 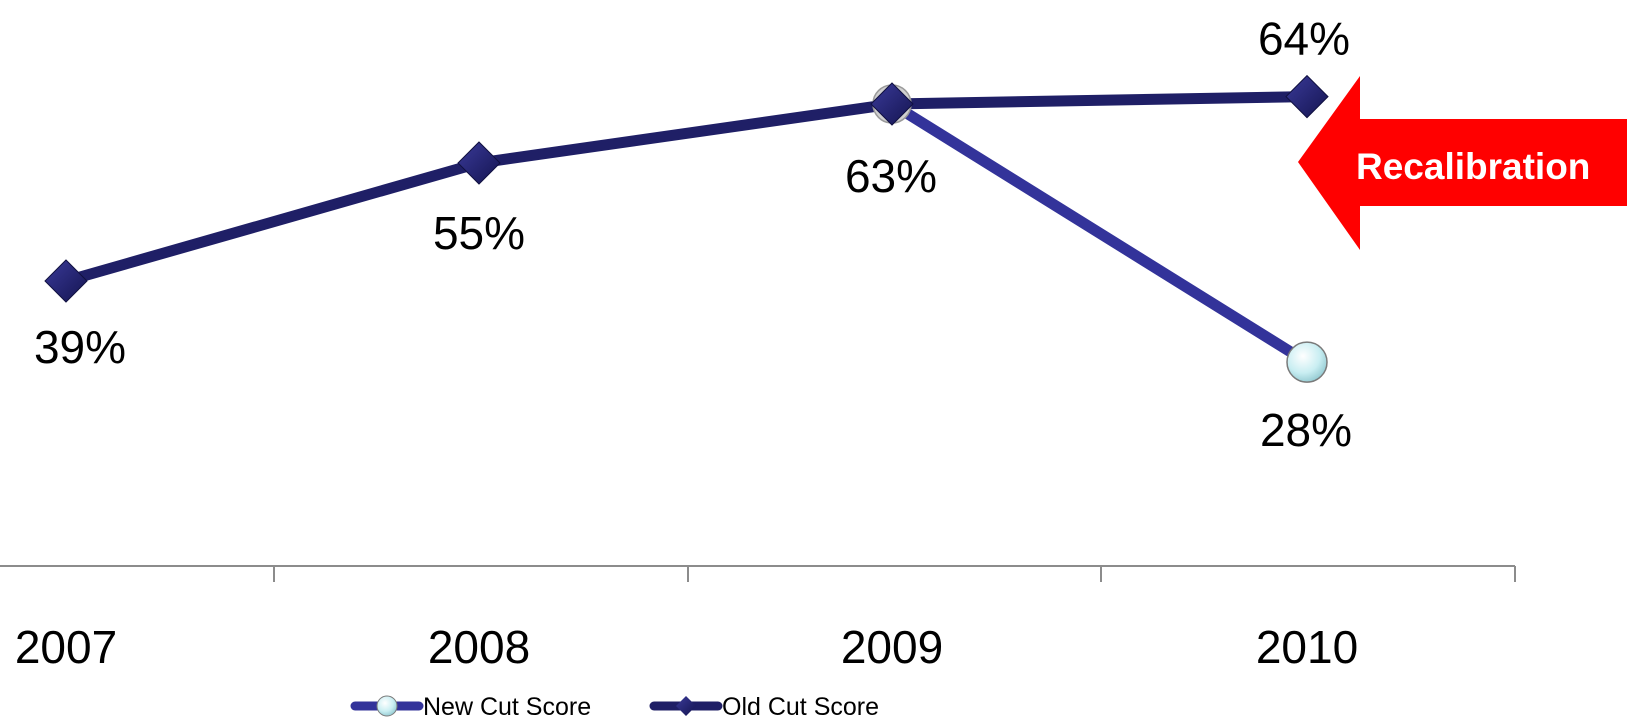 What do you see at coordinates (686, 706) in the screenshot?
I see `legend-marker-old-cut-score` at bounding box center [686, 706].